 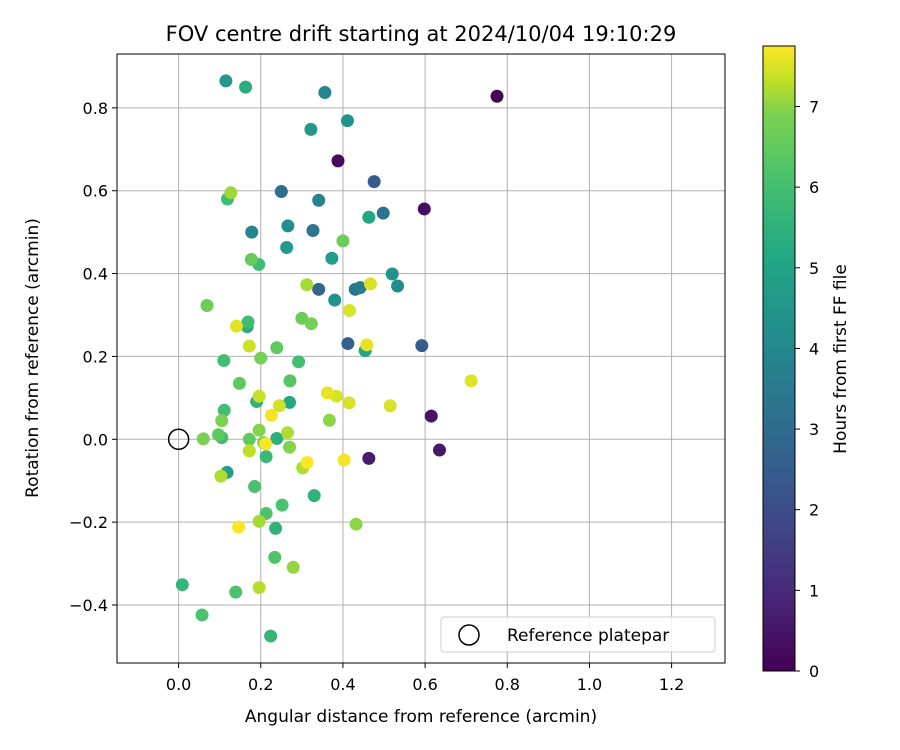 I want to click on legend-reference-marker, so click(x=469, y=635).